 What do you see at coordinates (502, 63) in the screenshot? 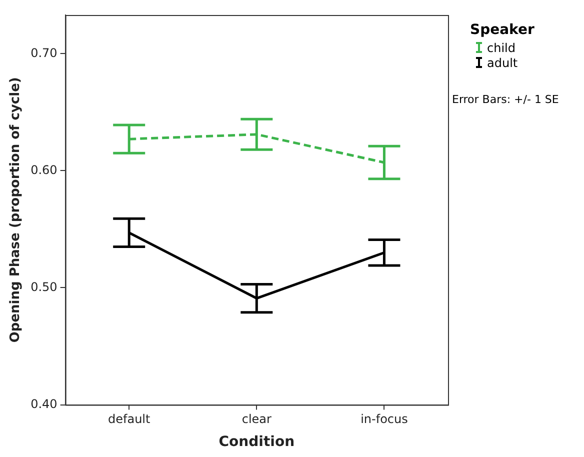
I see `legend-label: adult` at bounding box center [502, 63].